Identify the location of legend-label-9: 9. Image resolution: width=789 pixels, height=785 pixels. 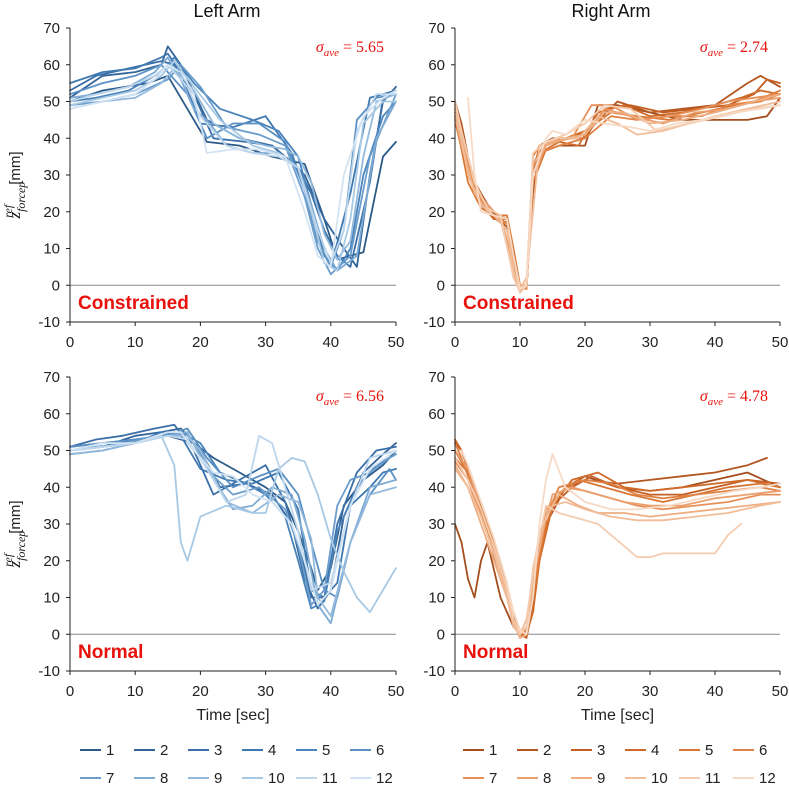
(218, 777).